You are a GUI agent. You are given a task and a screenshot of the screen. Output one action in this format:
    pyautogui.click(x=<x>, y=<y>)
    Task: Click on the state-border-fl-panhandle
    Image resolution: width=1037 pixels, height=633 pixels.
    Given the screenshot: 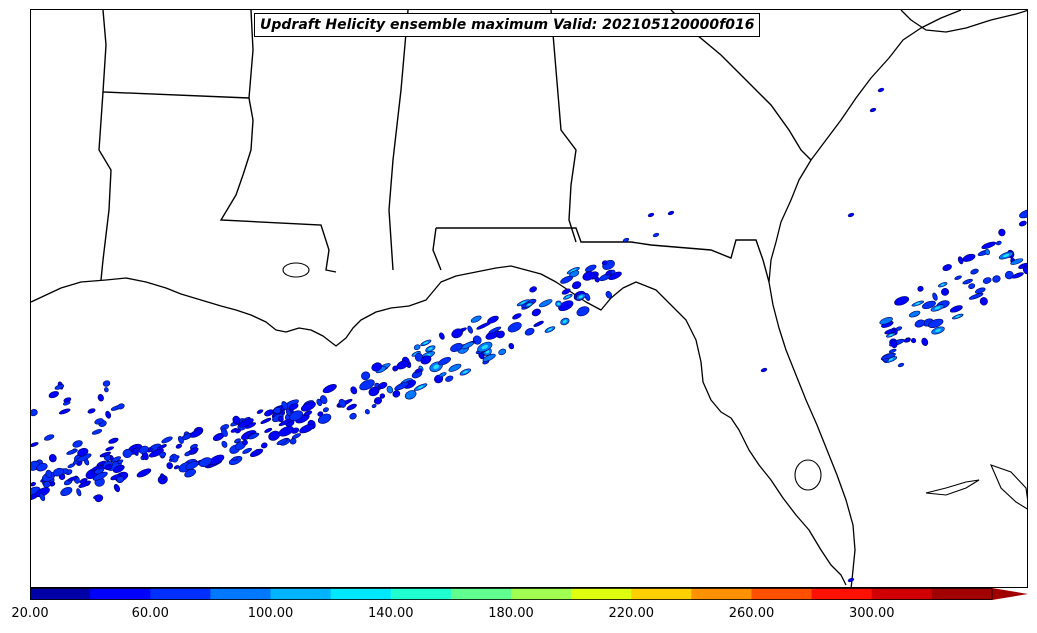 What is the action you would take?
    pyautogui.click(x=437, y=249)
    